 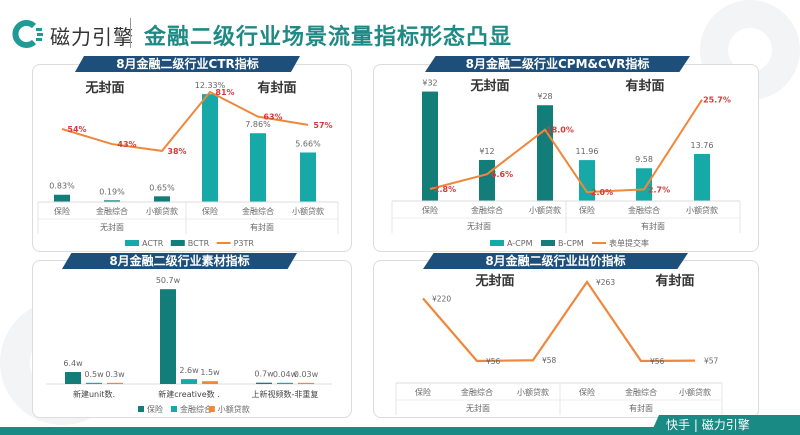 I want to click on legend-label: BCTR, so click(x=199, y=243).